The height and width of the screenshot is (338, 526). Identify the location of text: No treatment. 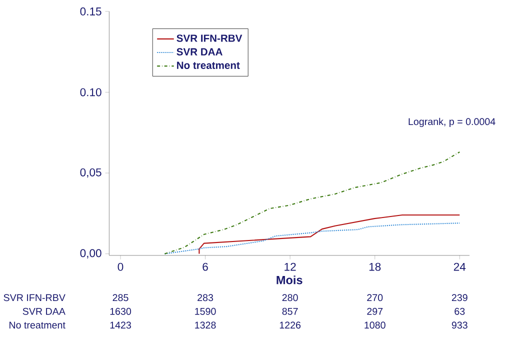
(38, 325).